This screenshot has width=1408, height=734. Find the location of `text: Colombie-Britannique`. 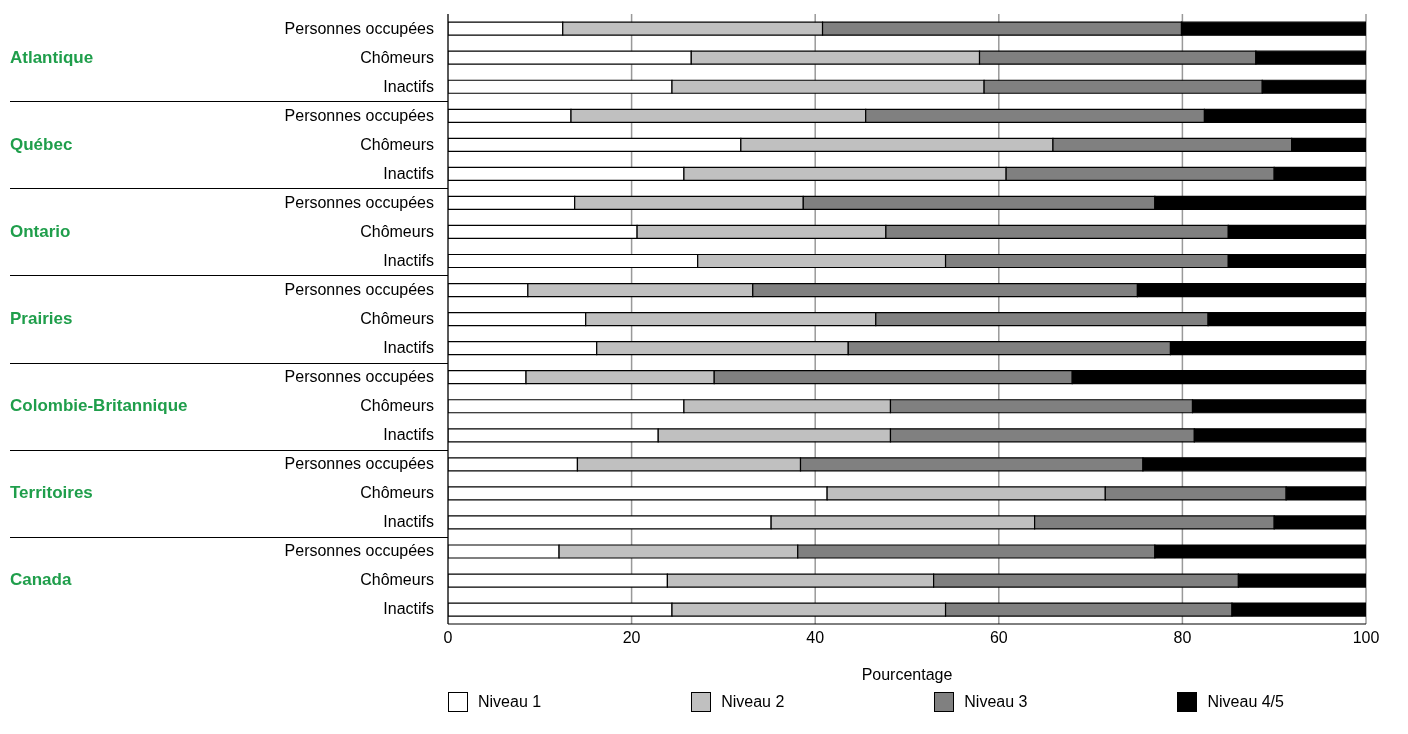

text: Colombie-Britannique is located at coordinates (99, 406).